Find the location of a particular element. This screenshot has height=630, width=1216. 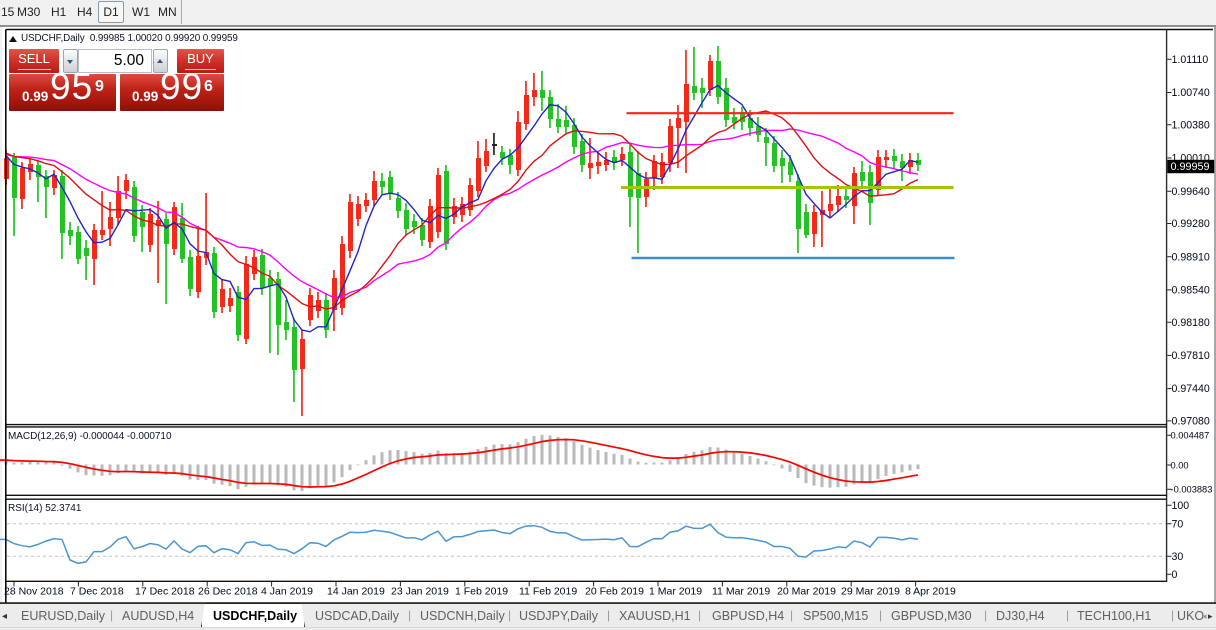

svg-text: 0.00 is located at coordinates (1180, 465).